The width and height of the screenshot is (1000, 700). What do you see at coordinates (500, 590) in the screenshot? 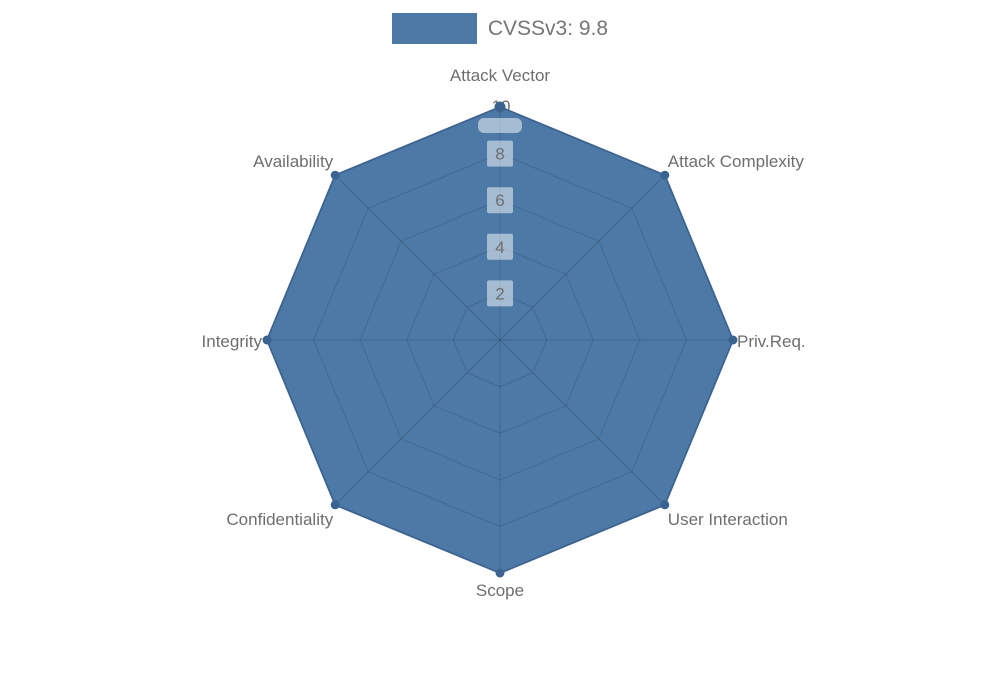
I see `axis-label-scope: Scope` at bounding box center [500, 590].